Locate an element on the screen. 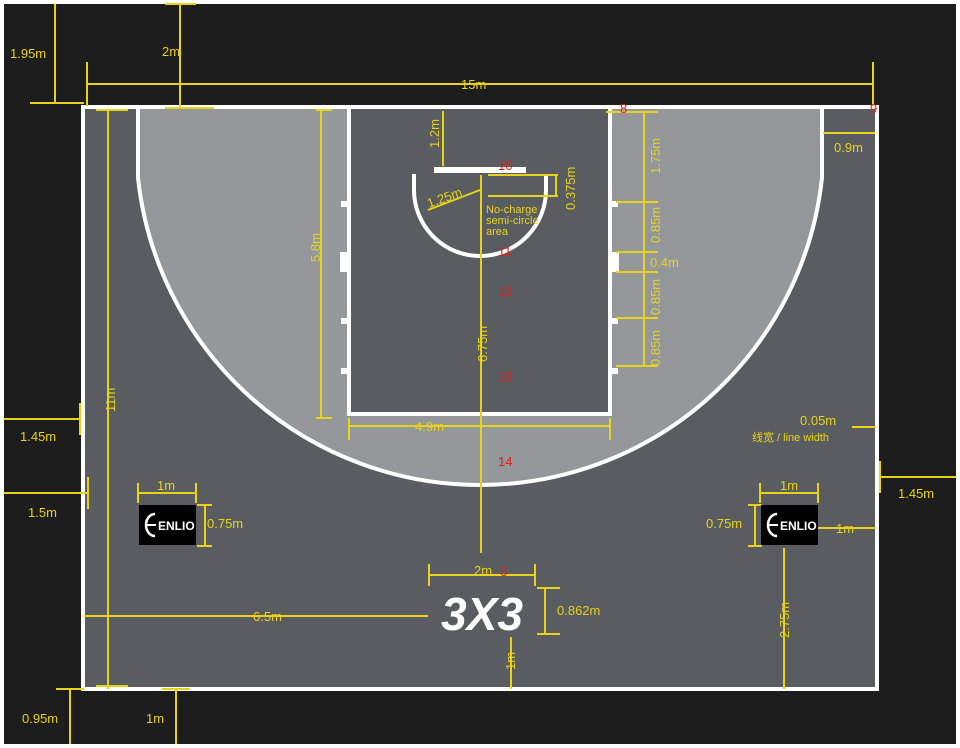 This screenshot has height=748, width=960. marker-11: 11 is located at coordinates (505, 251).